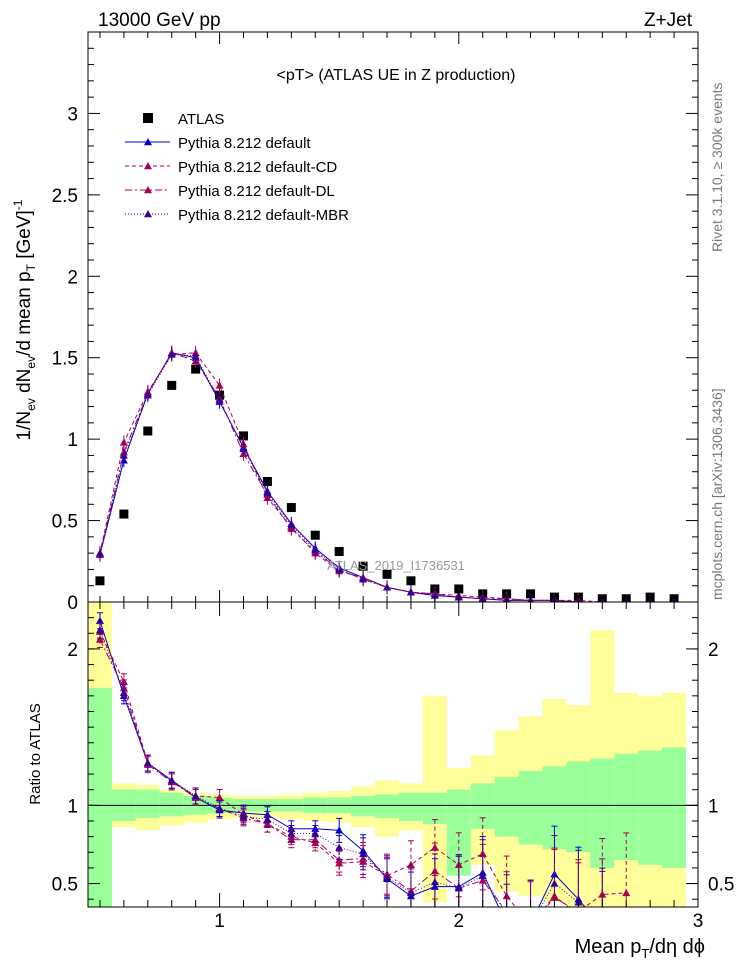 The width and height of the screenshot is (746, 972). What do you see at coordinates (244, 143) in the screenshot?
I see `legend-label: Pythia 8.212 default` at bounding box center [244, 143].